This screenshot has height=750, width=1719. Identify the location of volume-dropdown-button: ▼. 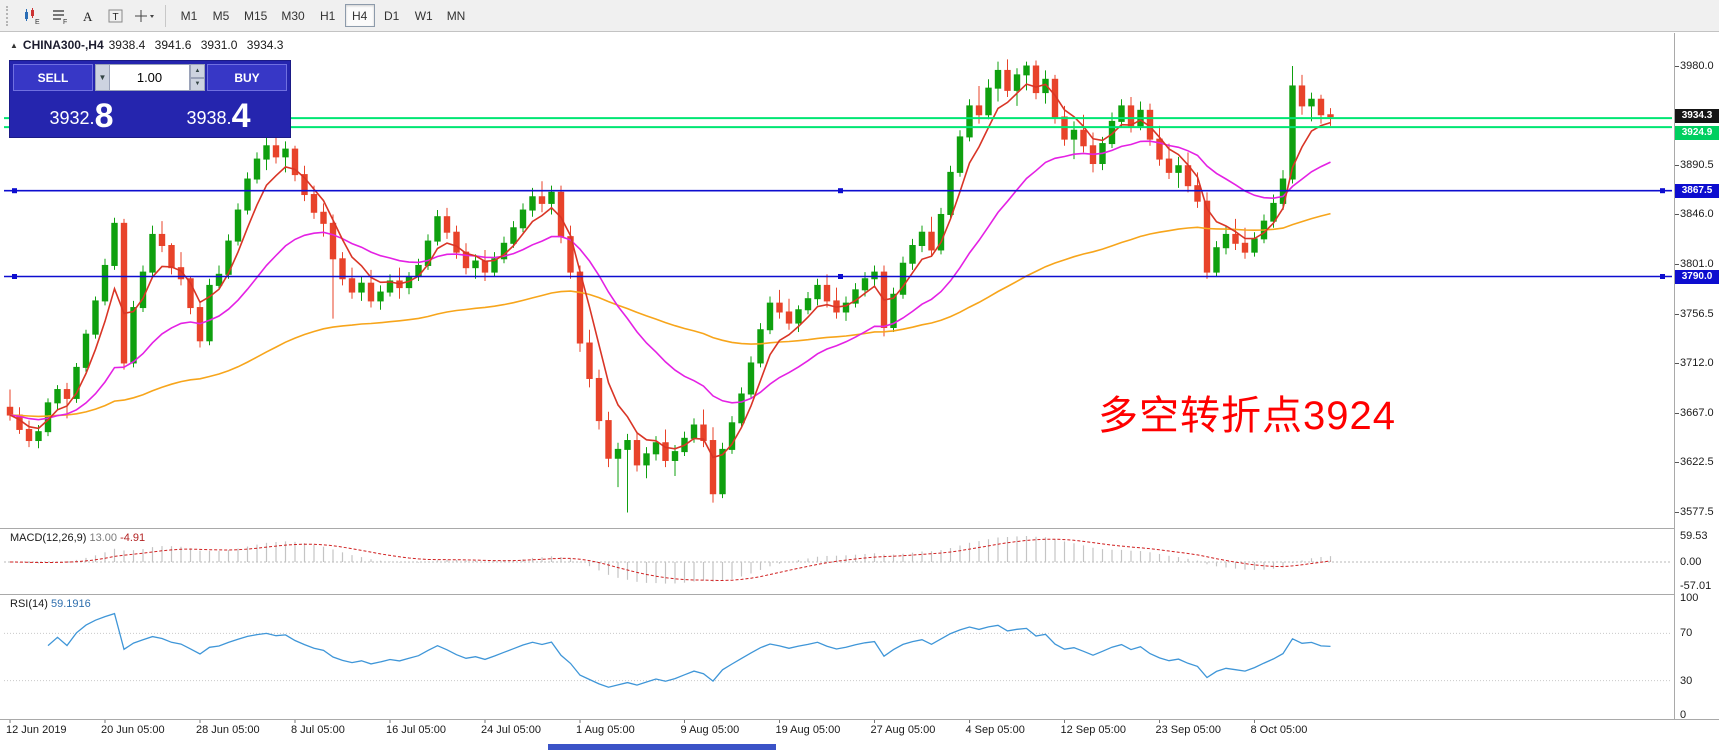
(102, 77).